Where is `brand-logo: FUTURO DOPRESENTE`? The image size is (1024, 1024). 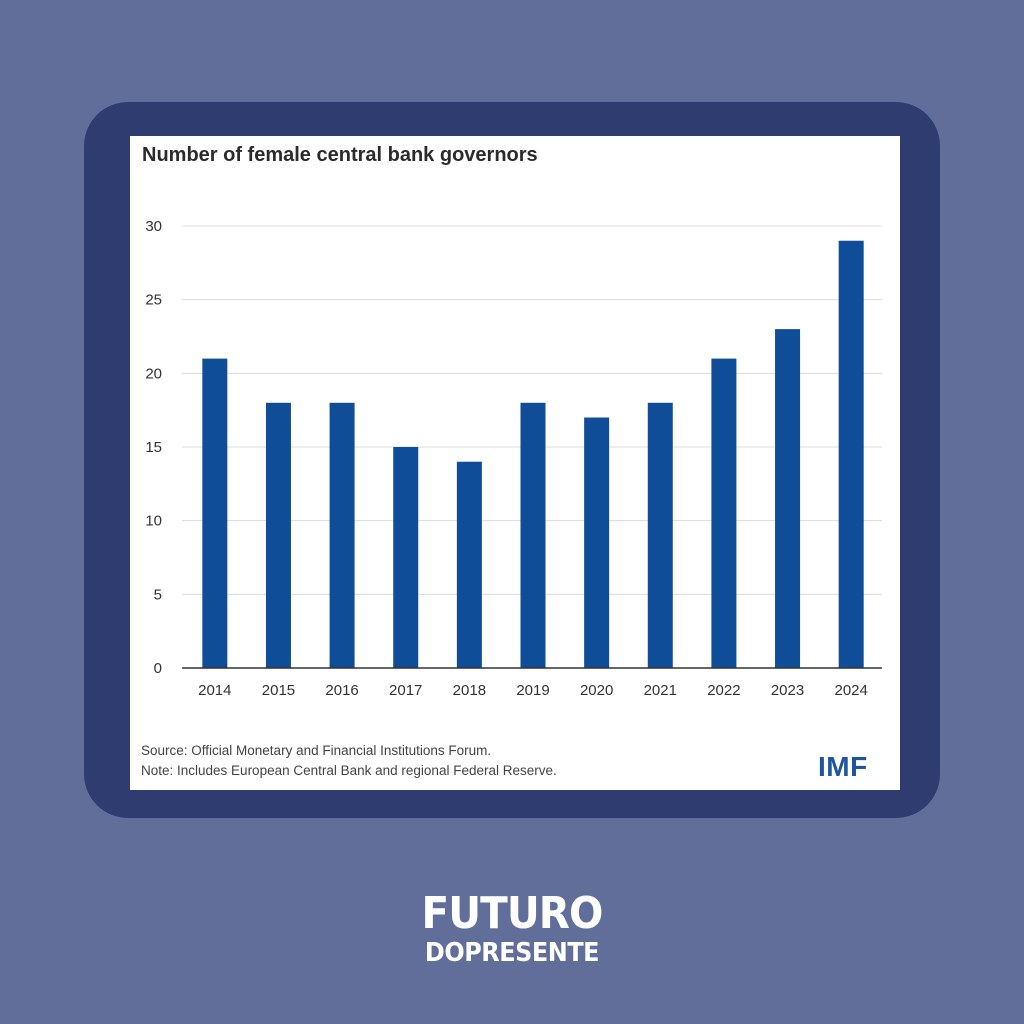 brand-logo: FUTURO DOPRESENTE is located at coordinates (512, 928).